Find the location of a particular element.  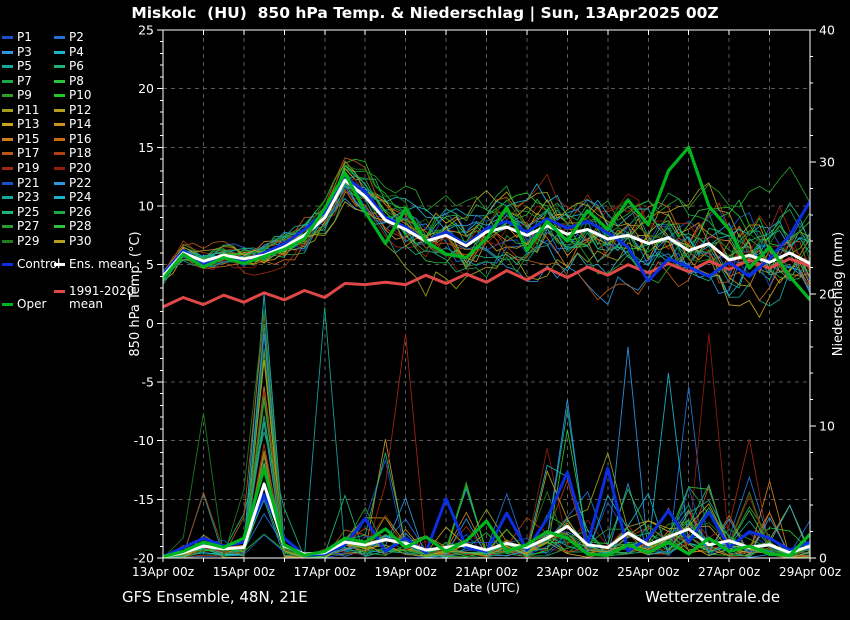

temp-tick-label: 0 is located at coordinates (150, 323).